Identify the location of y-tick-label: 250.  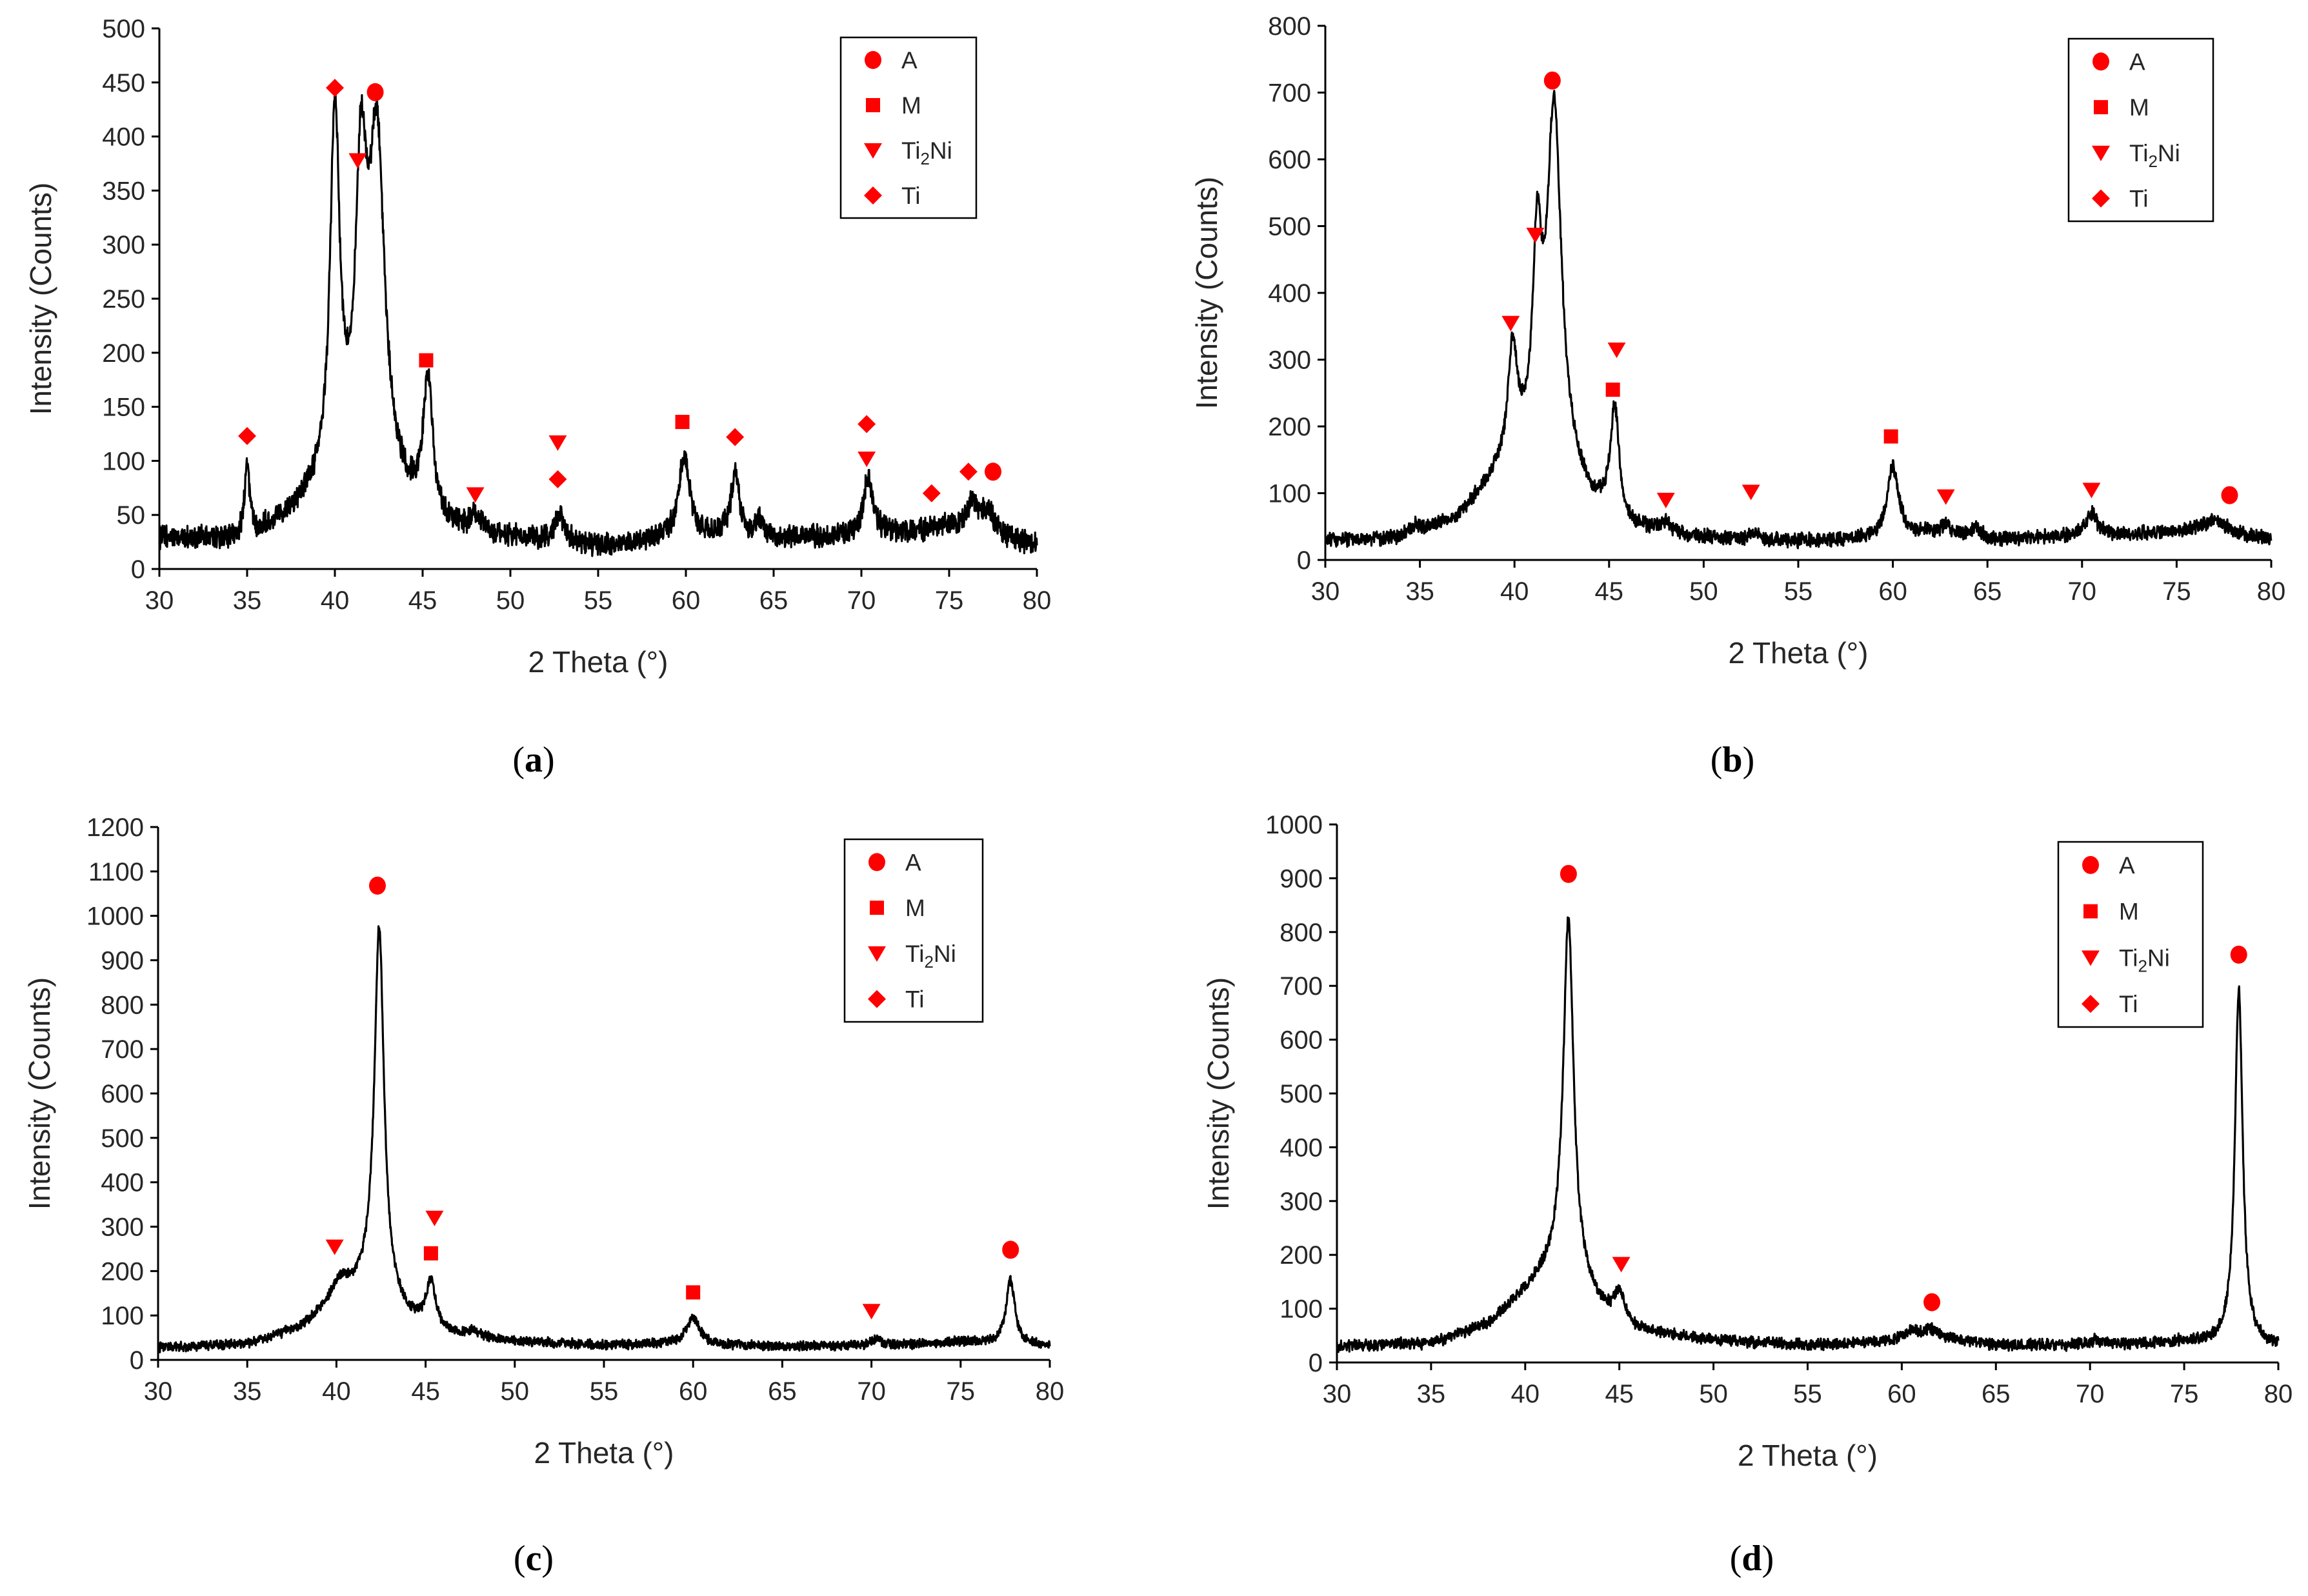
(123, 299).